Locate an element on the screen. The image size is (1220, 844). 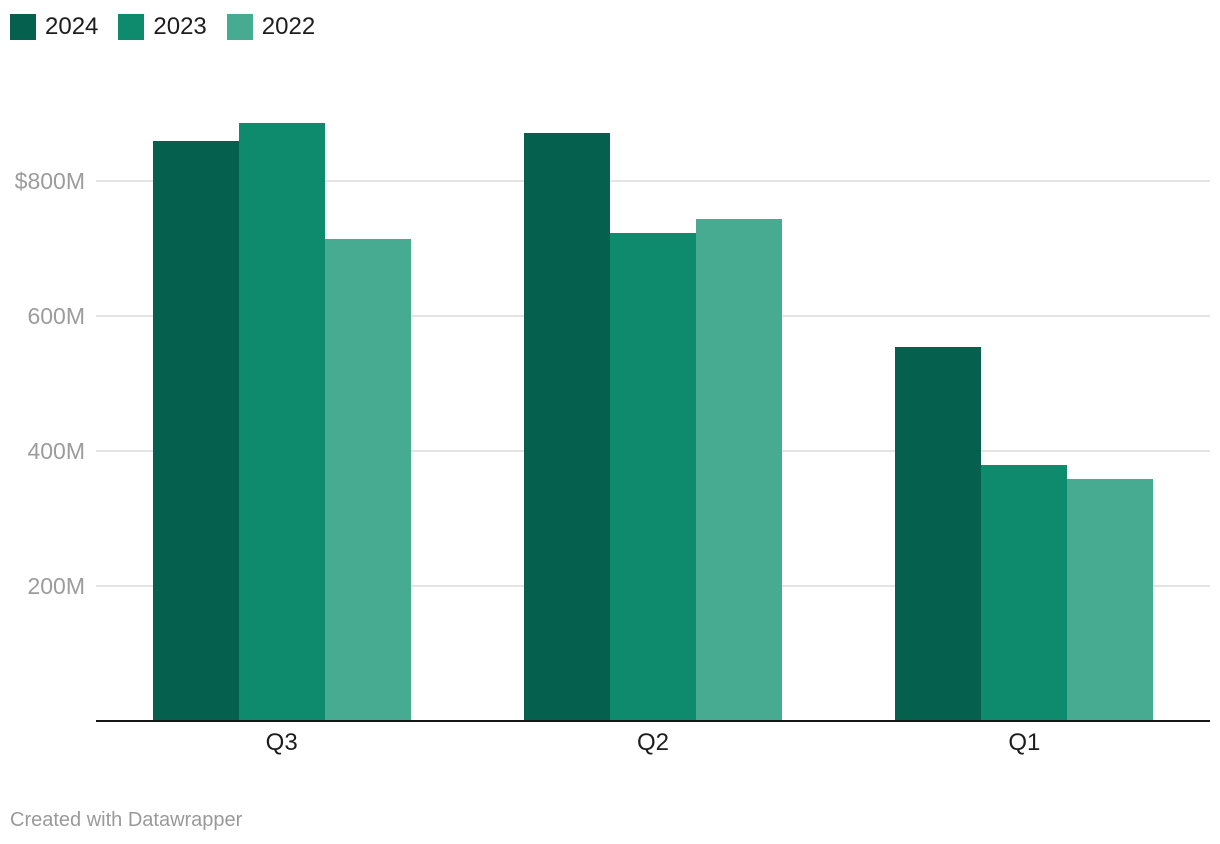
x-label-q2: Q2 is located at coordinates (652, 742).